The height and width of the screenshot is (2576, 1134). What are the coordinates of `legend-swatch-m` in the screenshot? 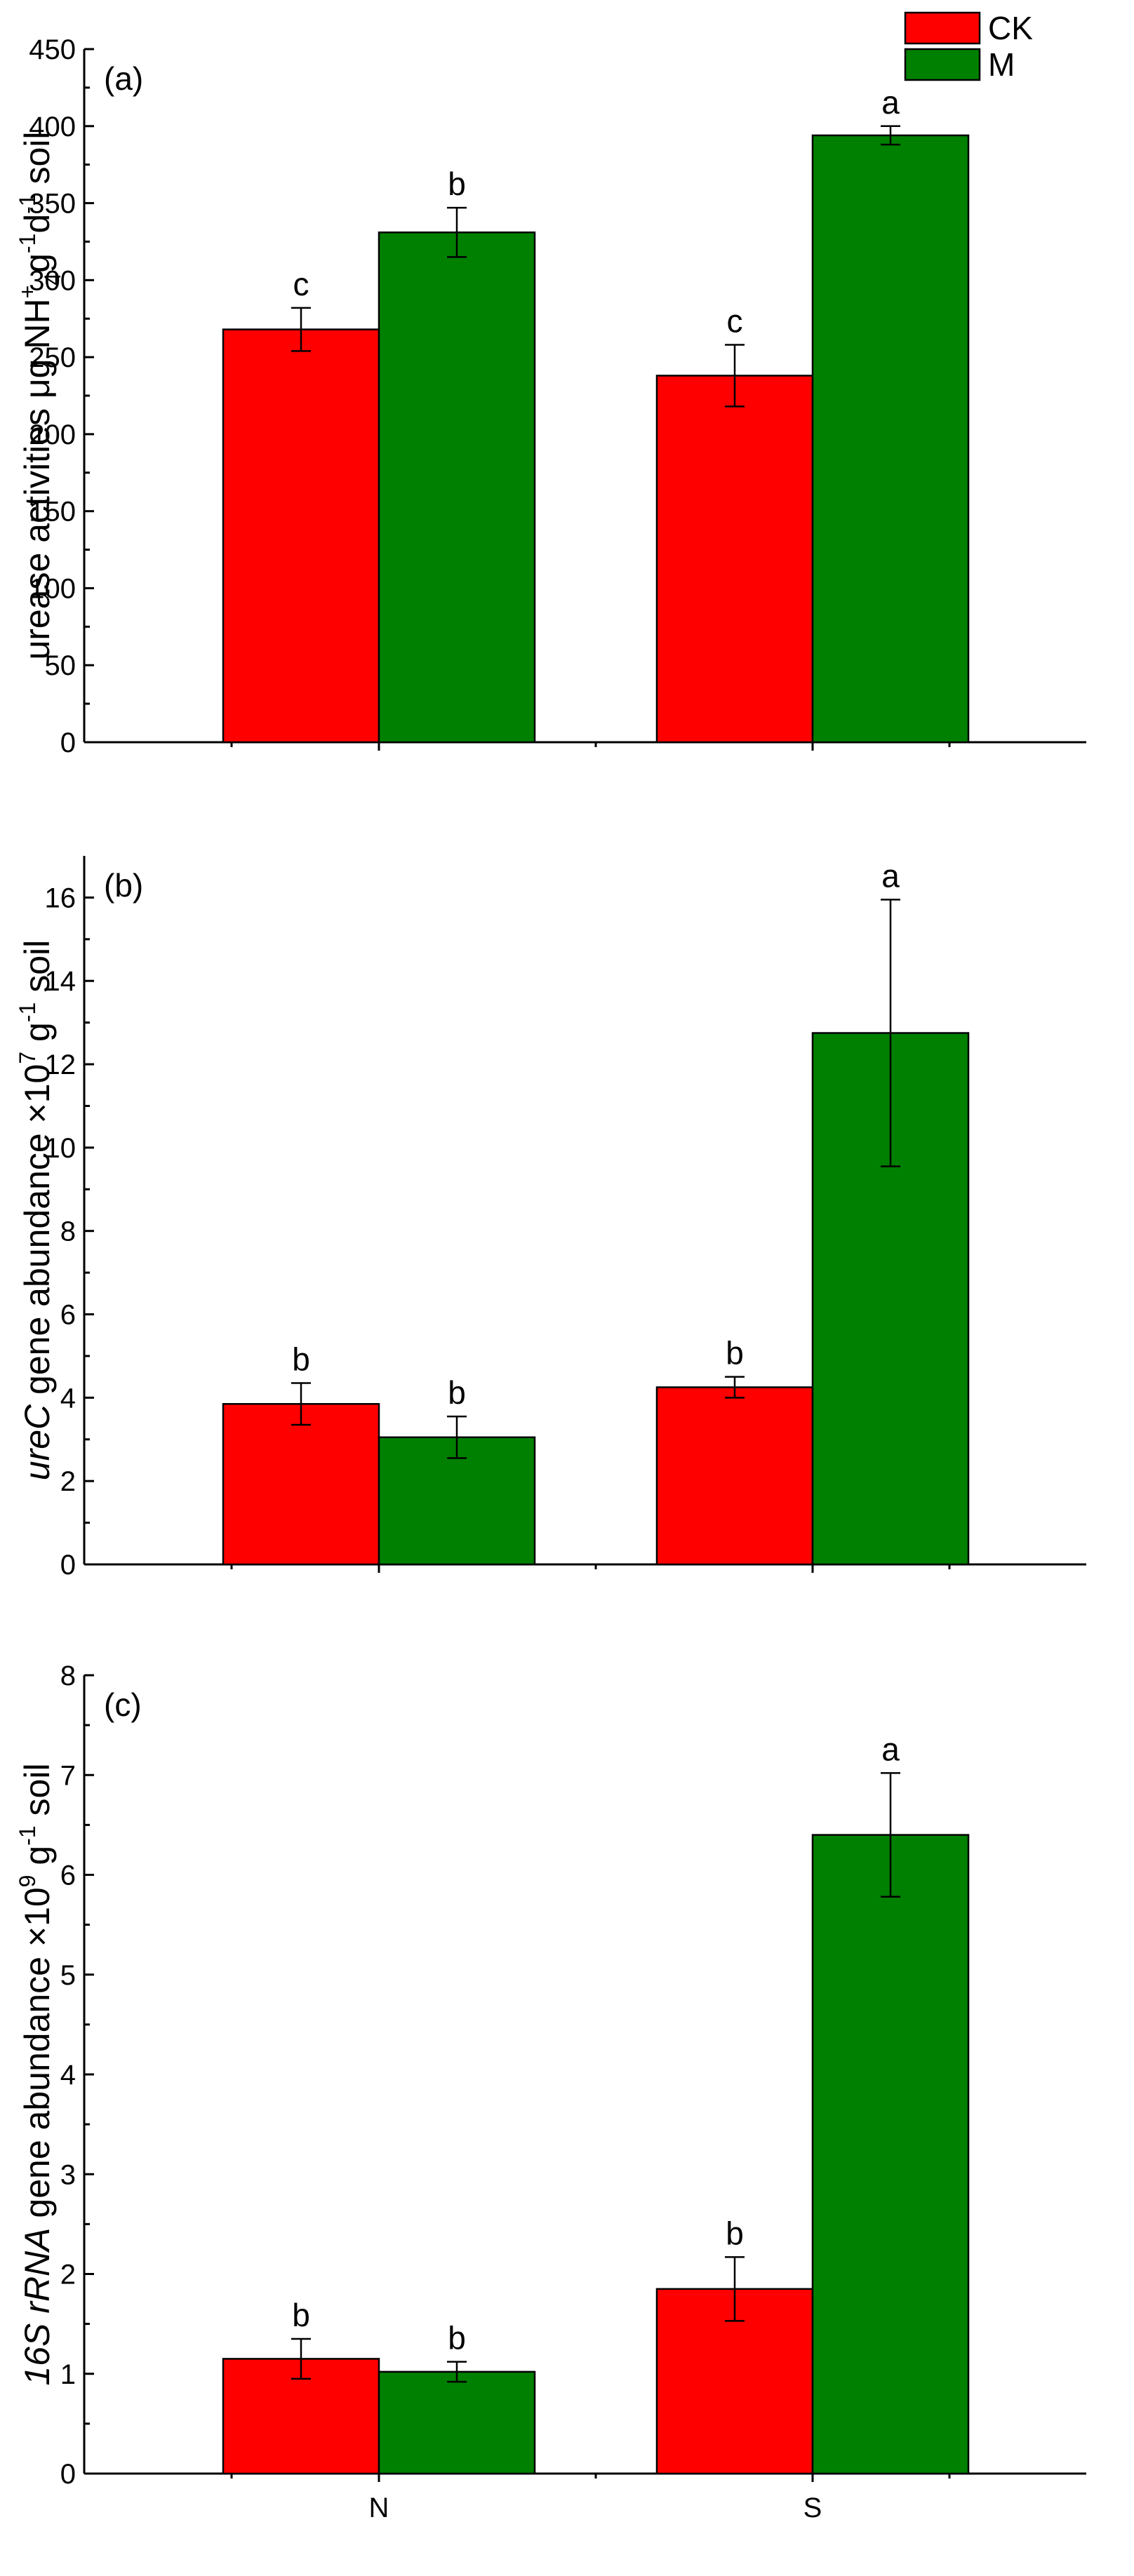 It's located at (942, 64).